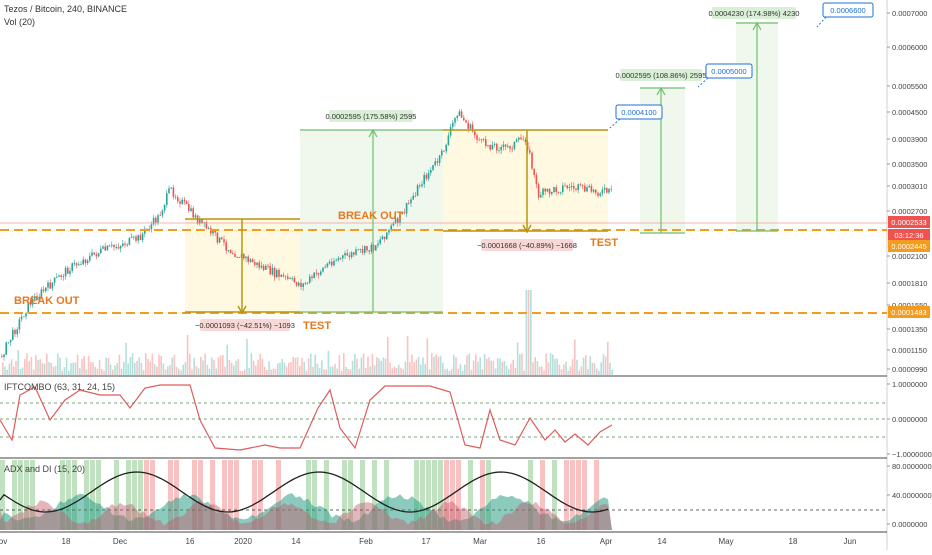 The width and height of the screenshot is (932, 555). Describe the element at coordinates (908, 312) in the screenshot. I see `price-badge: 0.0001483` at that location.